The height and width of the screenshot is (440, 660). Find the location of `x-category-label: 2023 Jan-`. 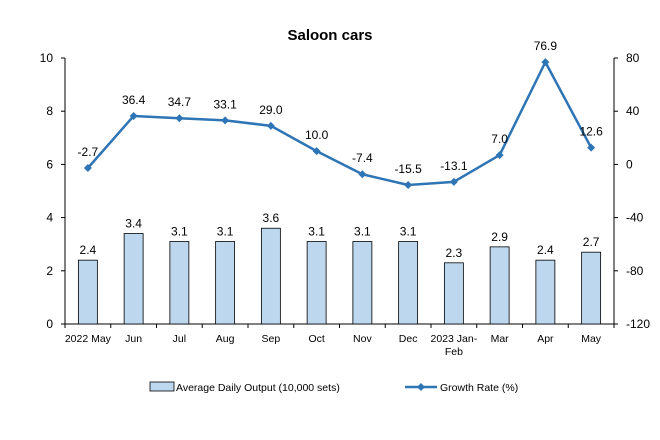

x-category-label: 2023 Jan- is located at coordinates (454, 339).